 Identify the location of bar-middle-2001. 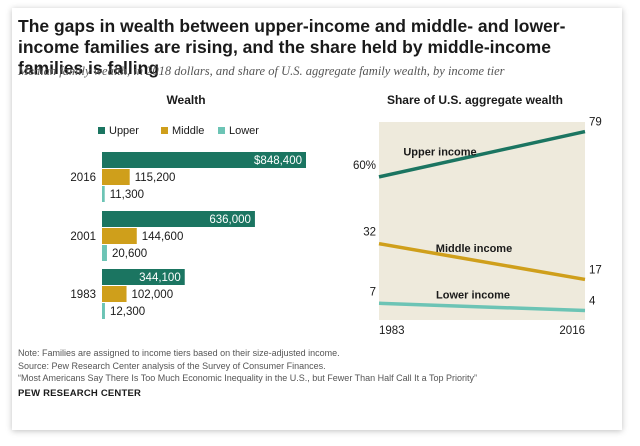
(119, 236).